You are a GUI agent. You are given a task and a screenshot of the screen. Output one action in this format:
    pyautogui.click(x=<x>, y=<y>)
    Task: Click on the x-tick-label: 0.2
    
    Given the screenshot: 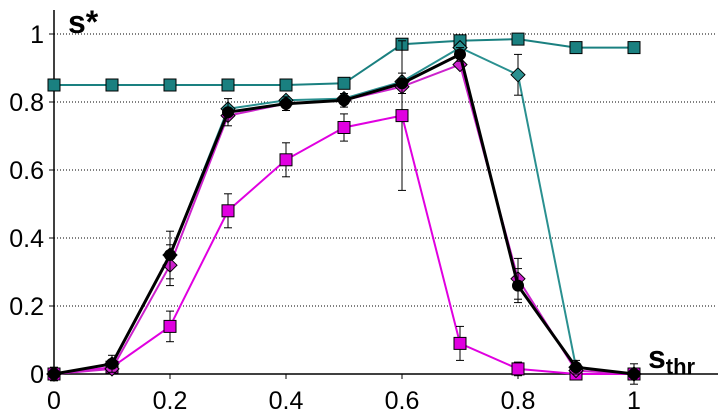 What is the action you would take?
    pyautogui.click(x=170, y=401)
    